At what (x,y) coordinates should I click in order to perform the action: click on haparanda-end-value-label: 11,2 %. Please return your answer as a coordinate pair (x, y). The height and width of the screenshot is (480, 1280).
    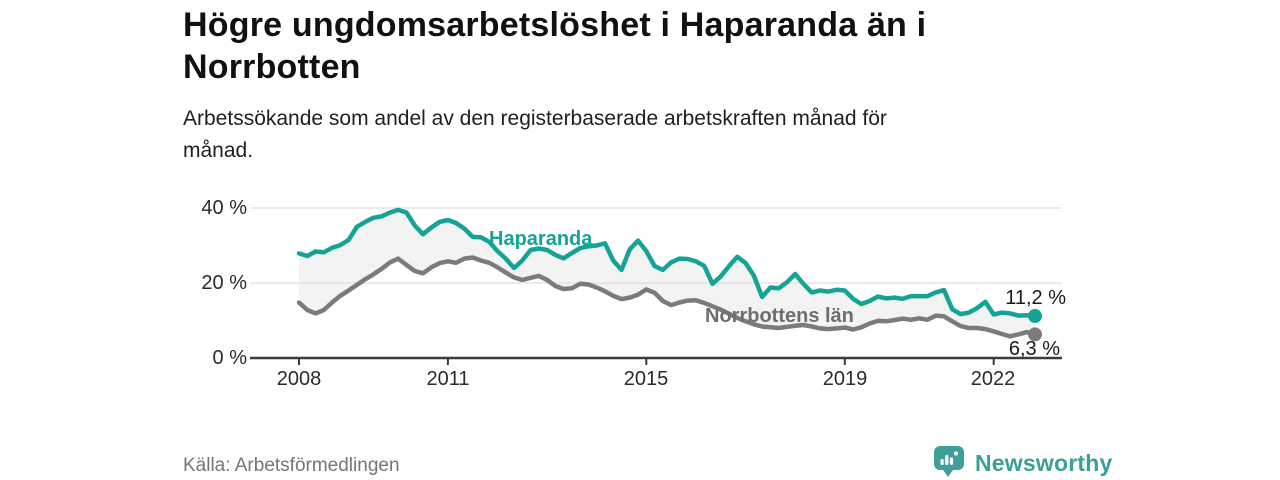
    Looking at the image, I should click on (1035, 298).